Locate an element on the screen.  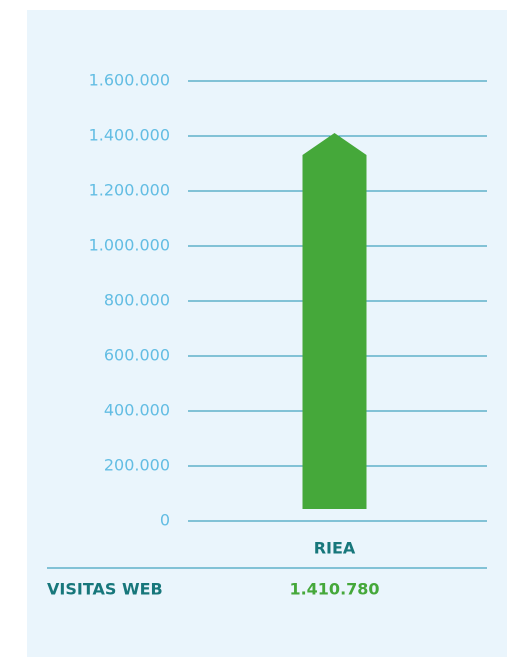
value-label: 1.410.780 is located at coordinates (334, 589).